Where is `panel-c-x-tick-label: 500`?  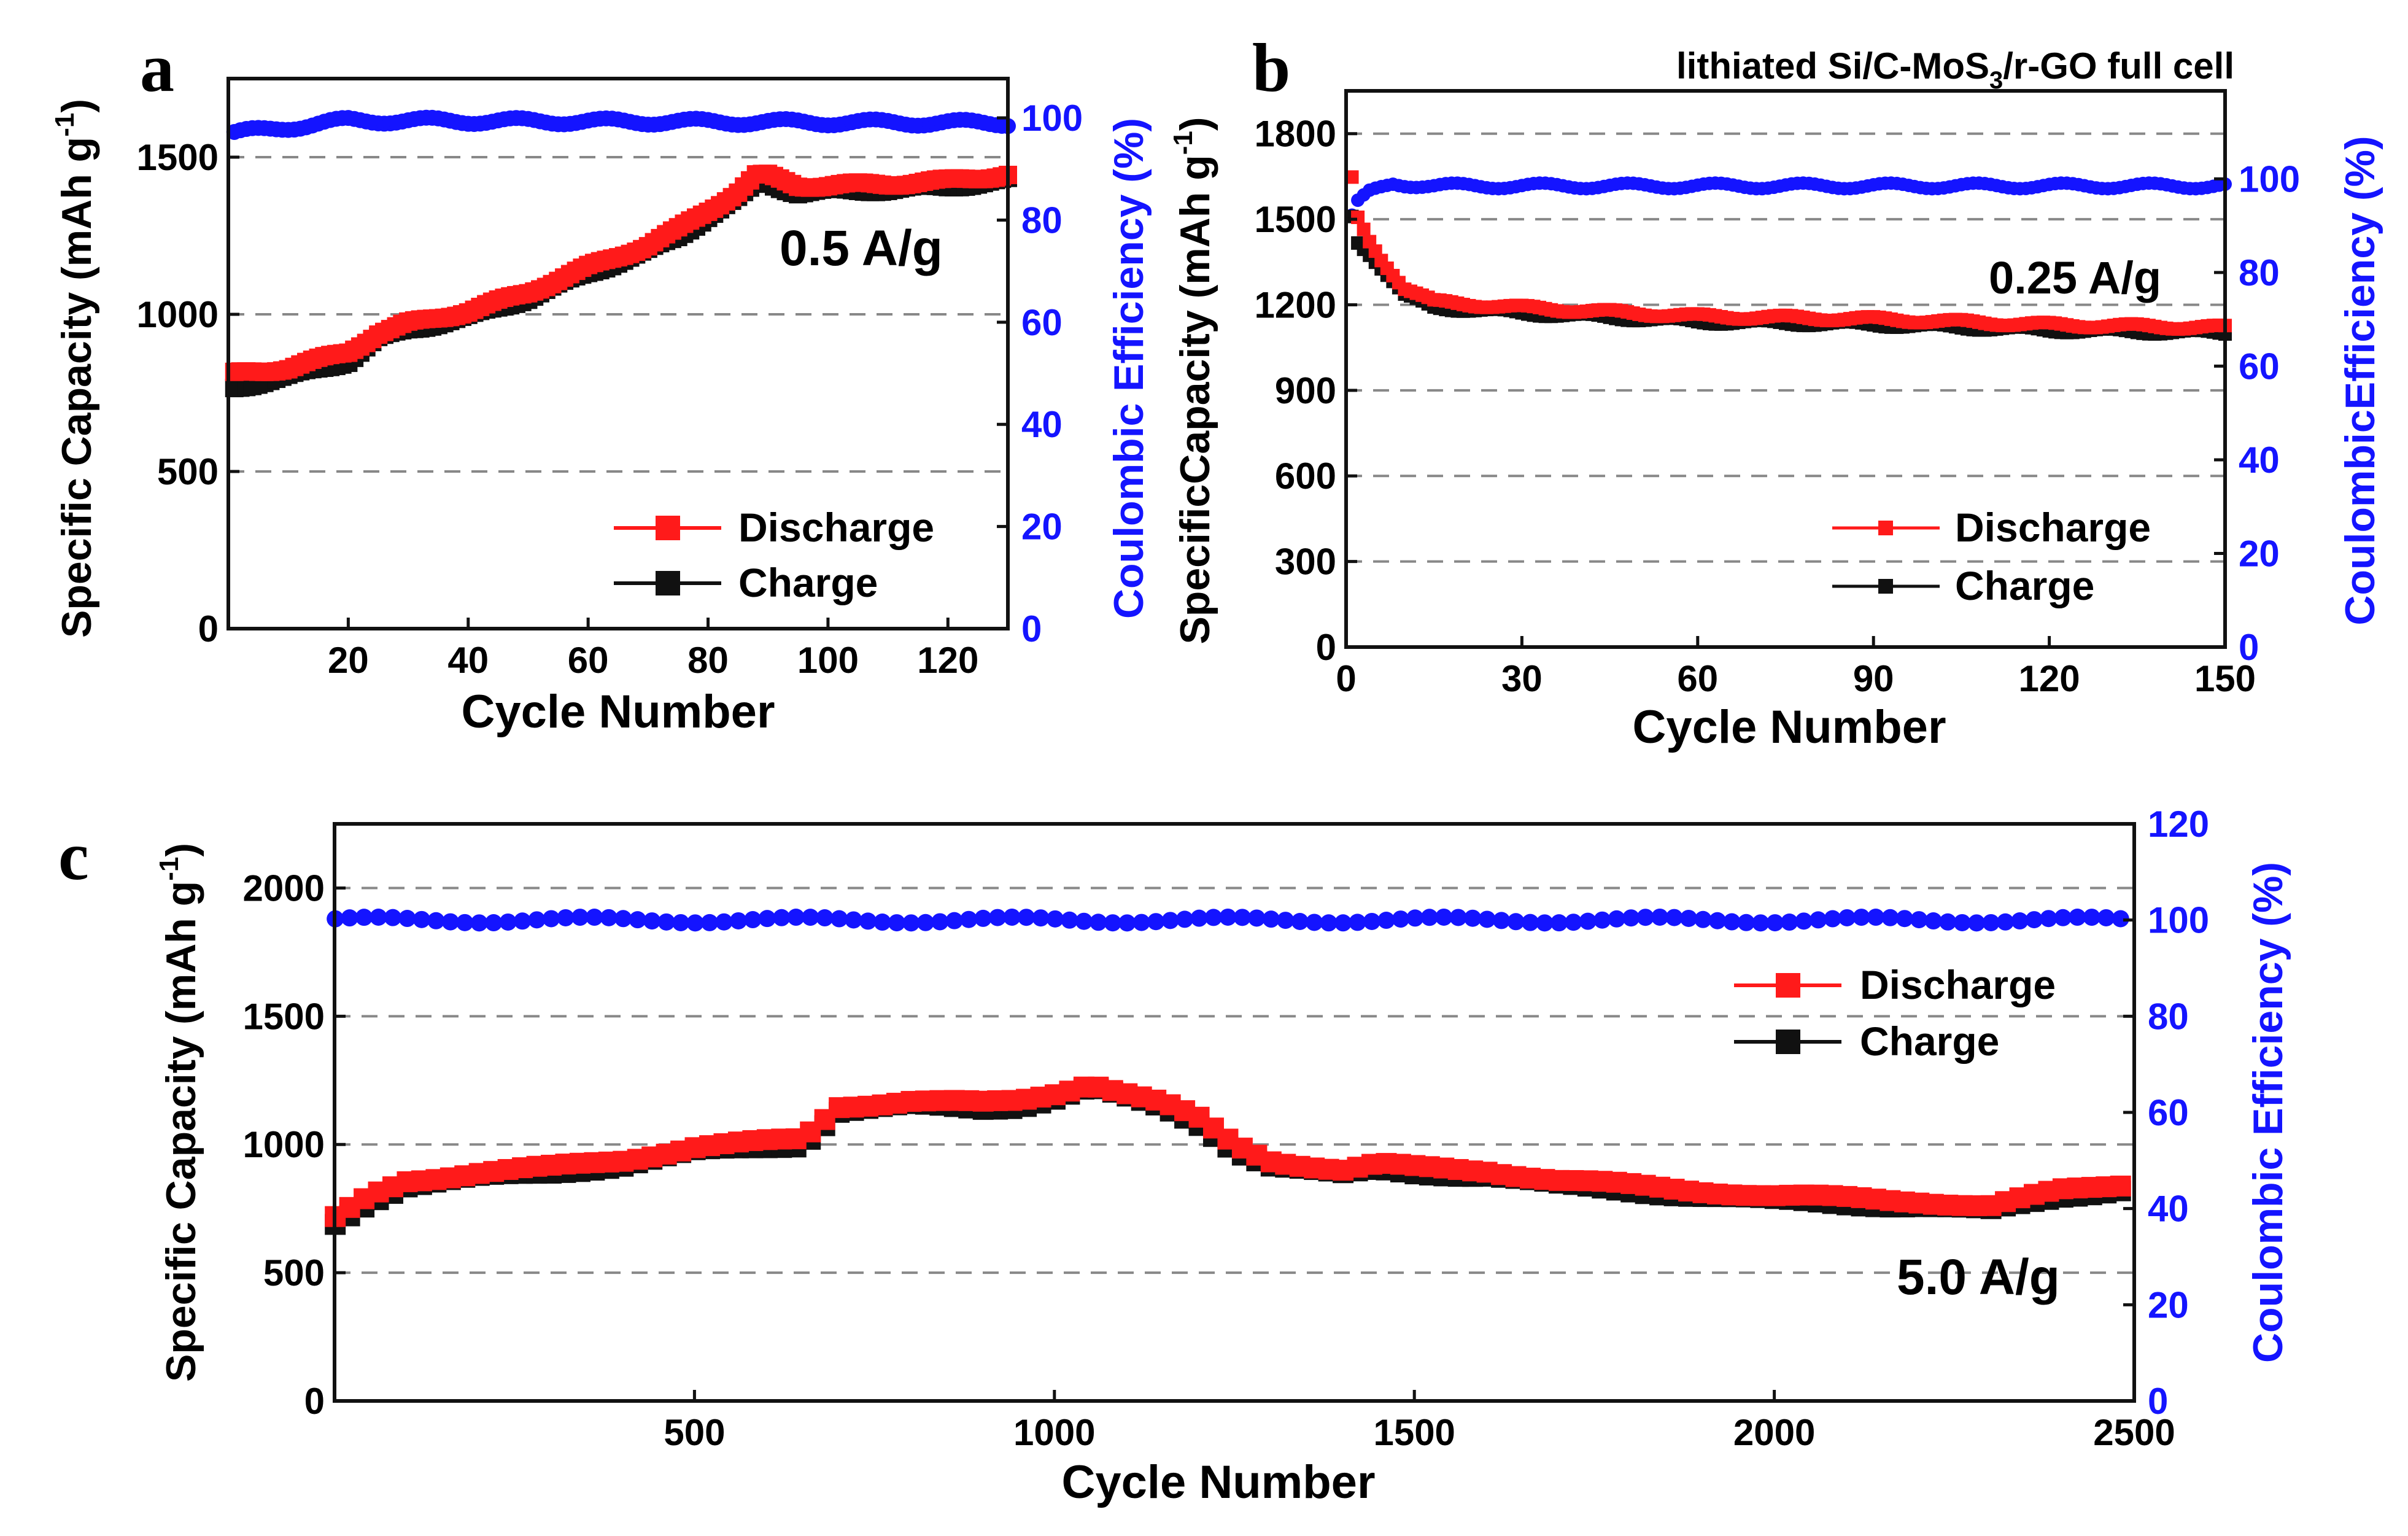 panel-c-x-tick-label: 500 is located at coordinates (694, 1432).